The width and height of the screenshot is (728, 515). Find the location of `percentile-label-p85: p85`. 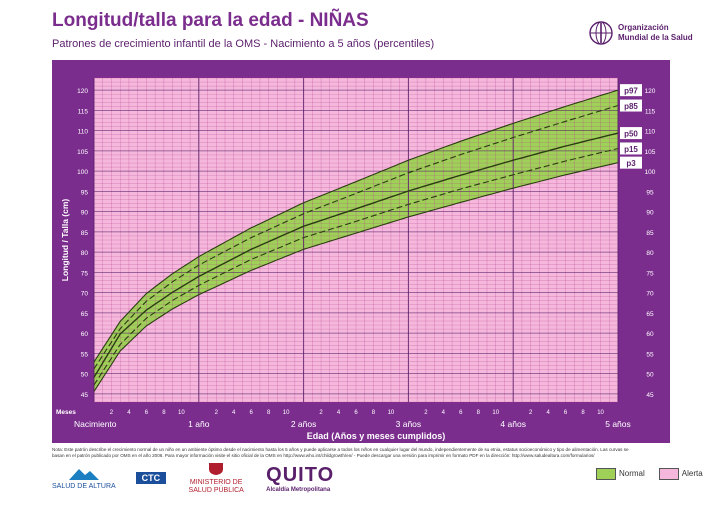

percentile-label-p85: p85 is located at coordinates (631, 106).